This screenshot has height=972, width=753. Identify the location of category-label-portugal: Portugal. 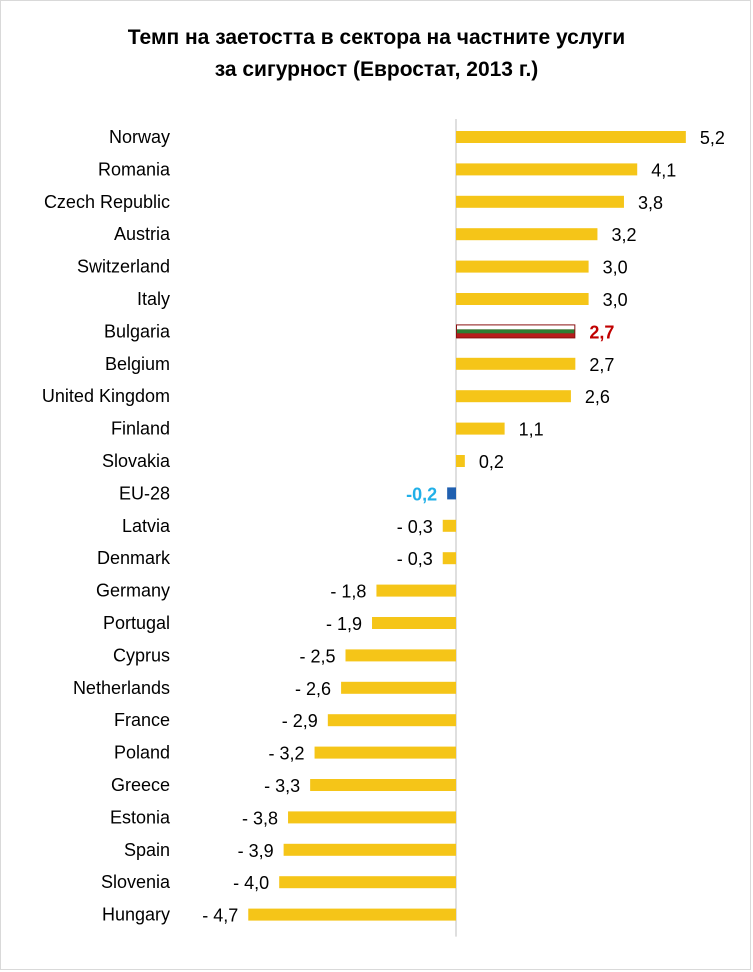
(136, 623).